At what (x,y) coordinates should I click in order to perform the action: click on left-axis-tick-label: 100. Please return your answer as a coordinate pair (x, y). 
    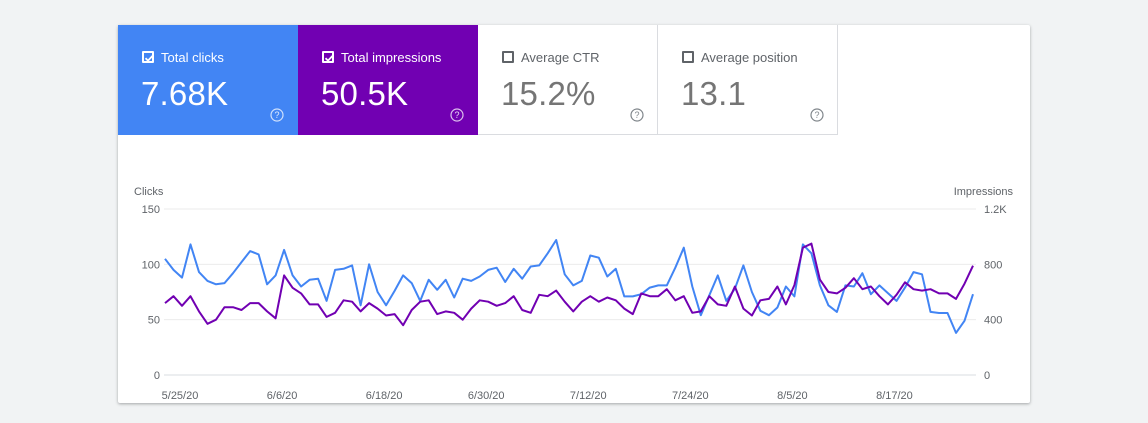
    Looking at the image, I should click on (151, 265).